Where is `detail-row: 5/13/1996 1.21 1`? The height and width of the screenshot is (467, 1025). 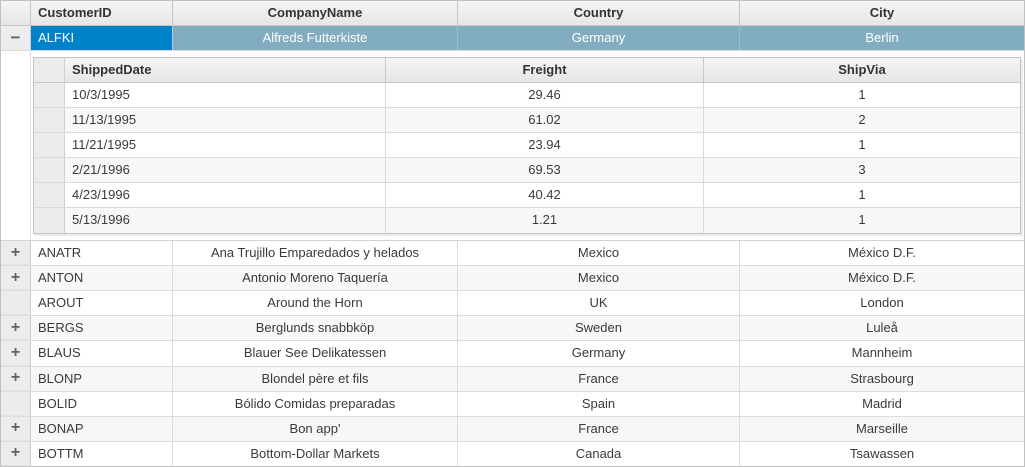
detail-row: 5/13/1996 1.21 1 is located at coordinates (527, 220).